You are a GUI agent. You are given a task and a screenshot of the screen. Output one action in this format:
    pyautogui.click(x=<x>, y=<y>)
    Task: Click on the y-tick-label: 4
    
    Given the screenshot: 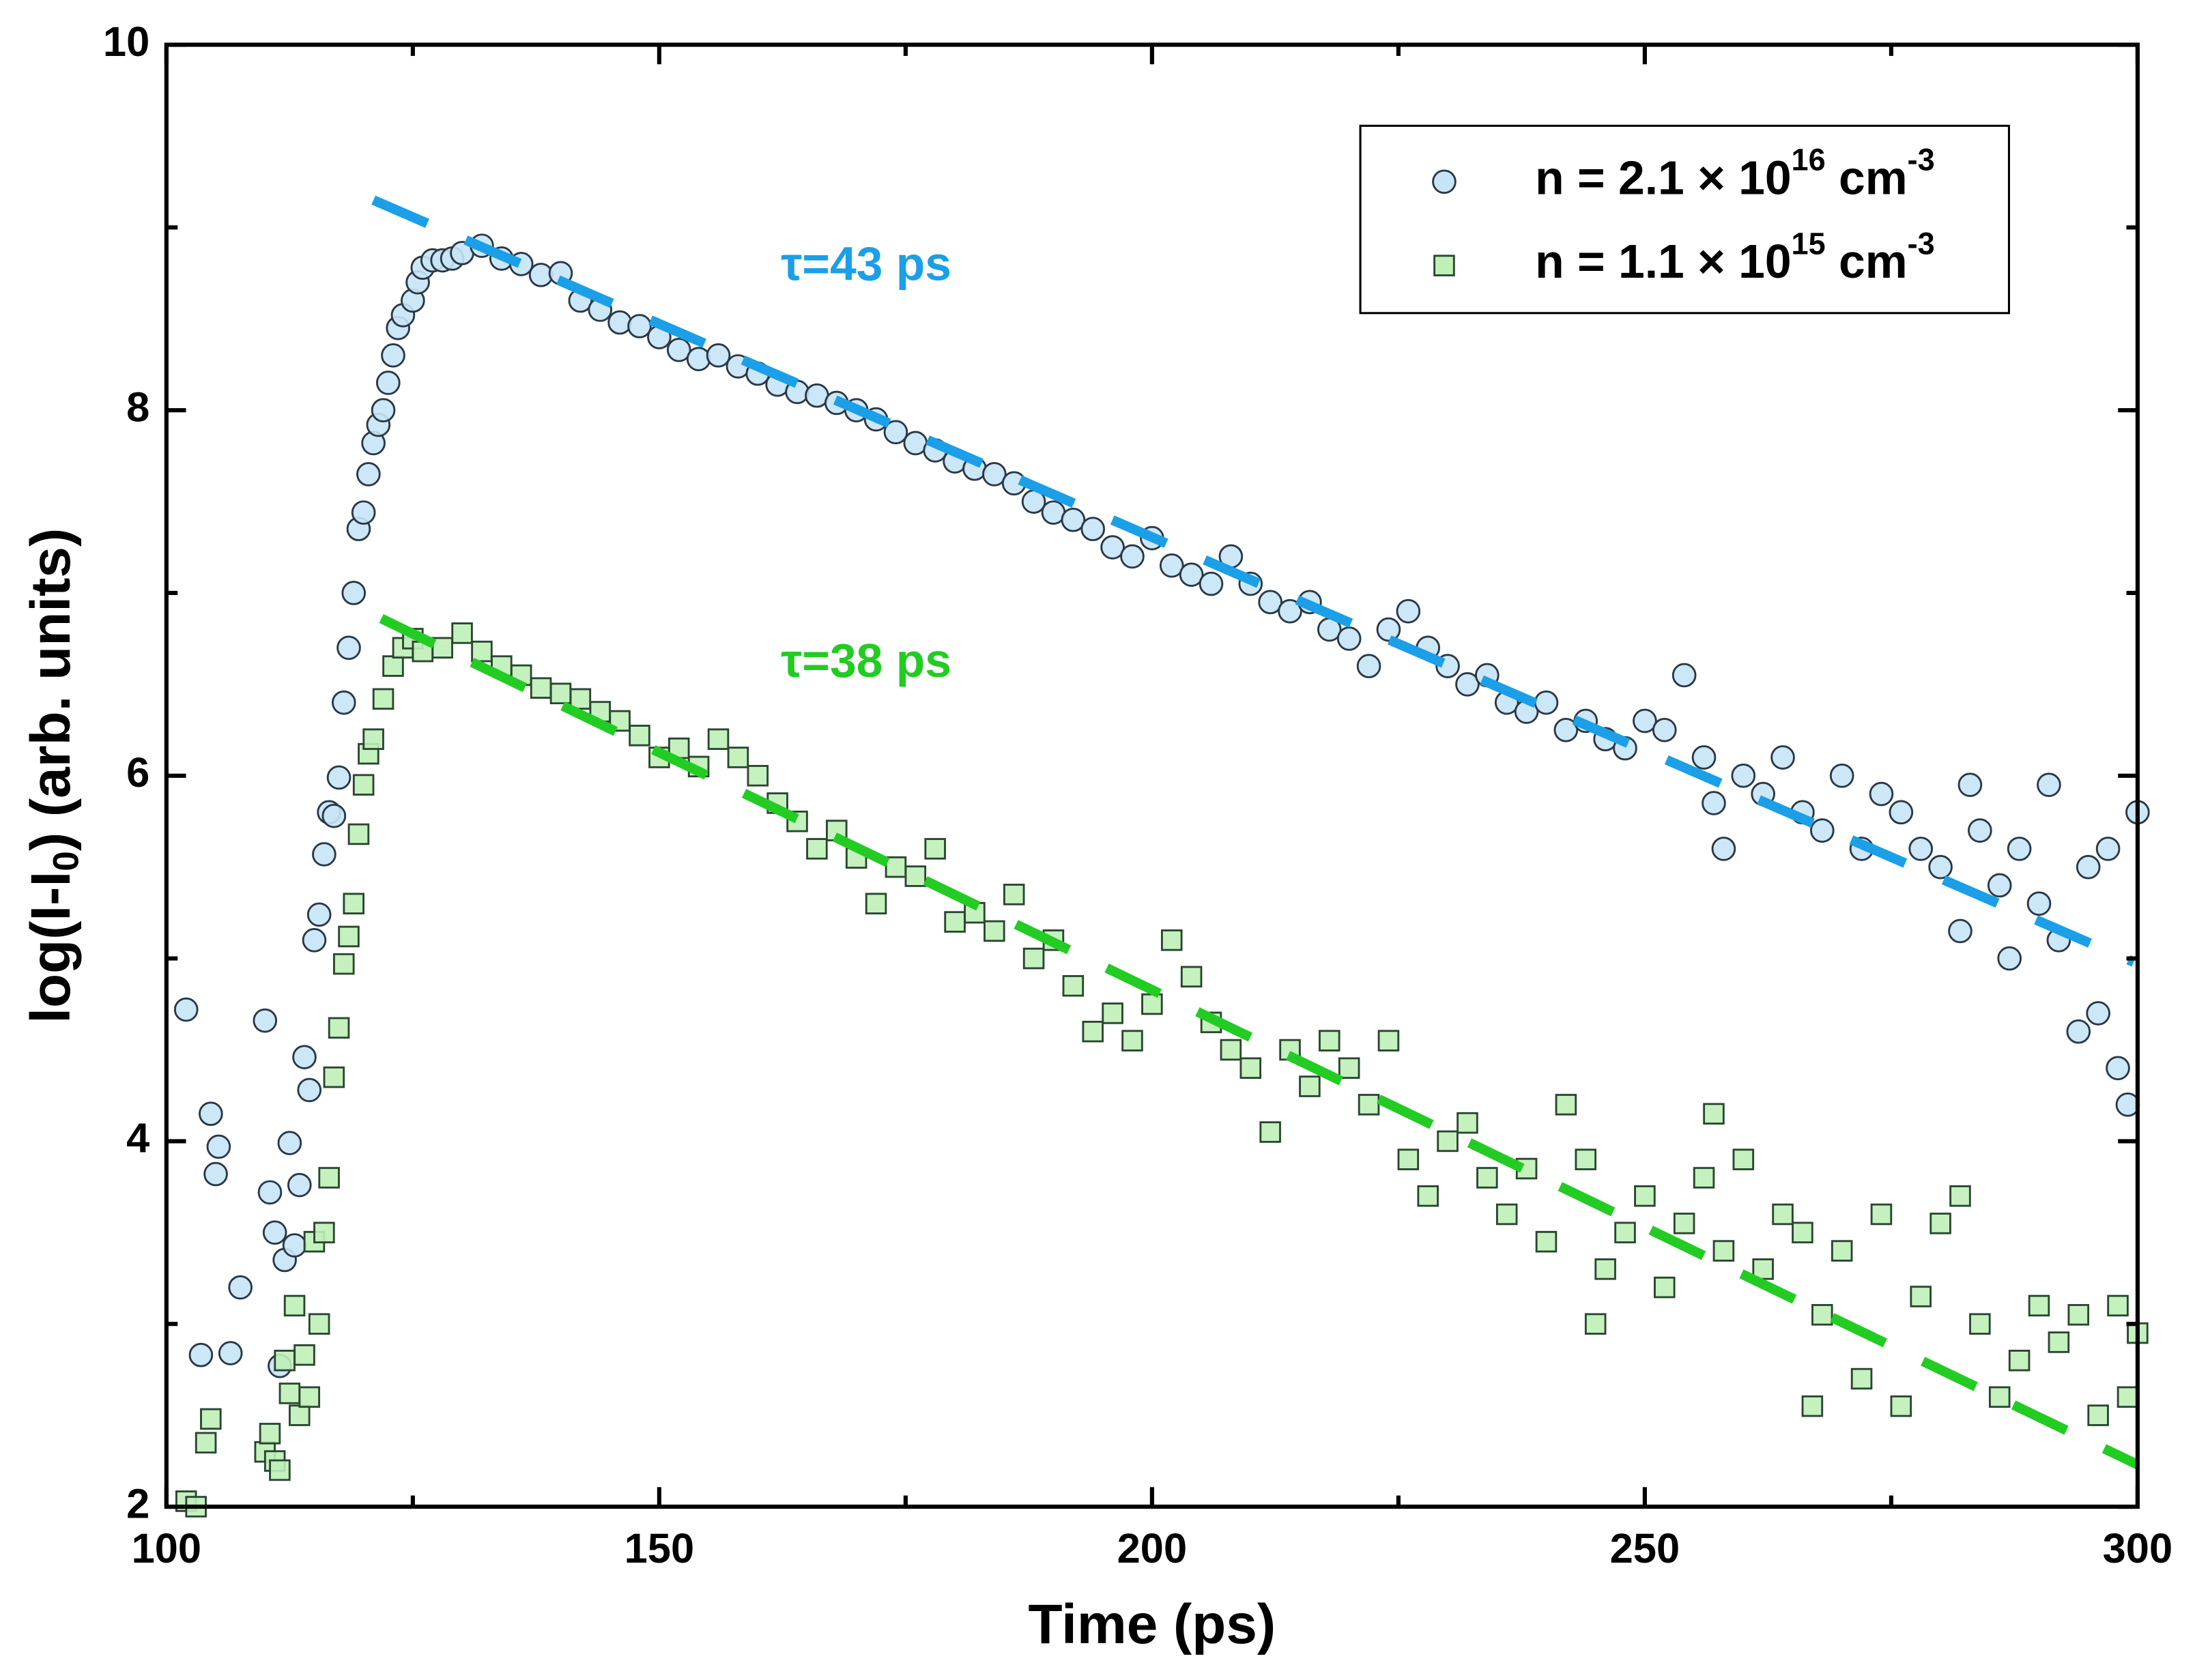 What is the action you would take?
    pyautogui.click(x=137, y=1138)
    